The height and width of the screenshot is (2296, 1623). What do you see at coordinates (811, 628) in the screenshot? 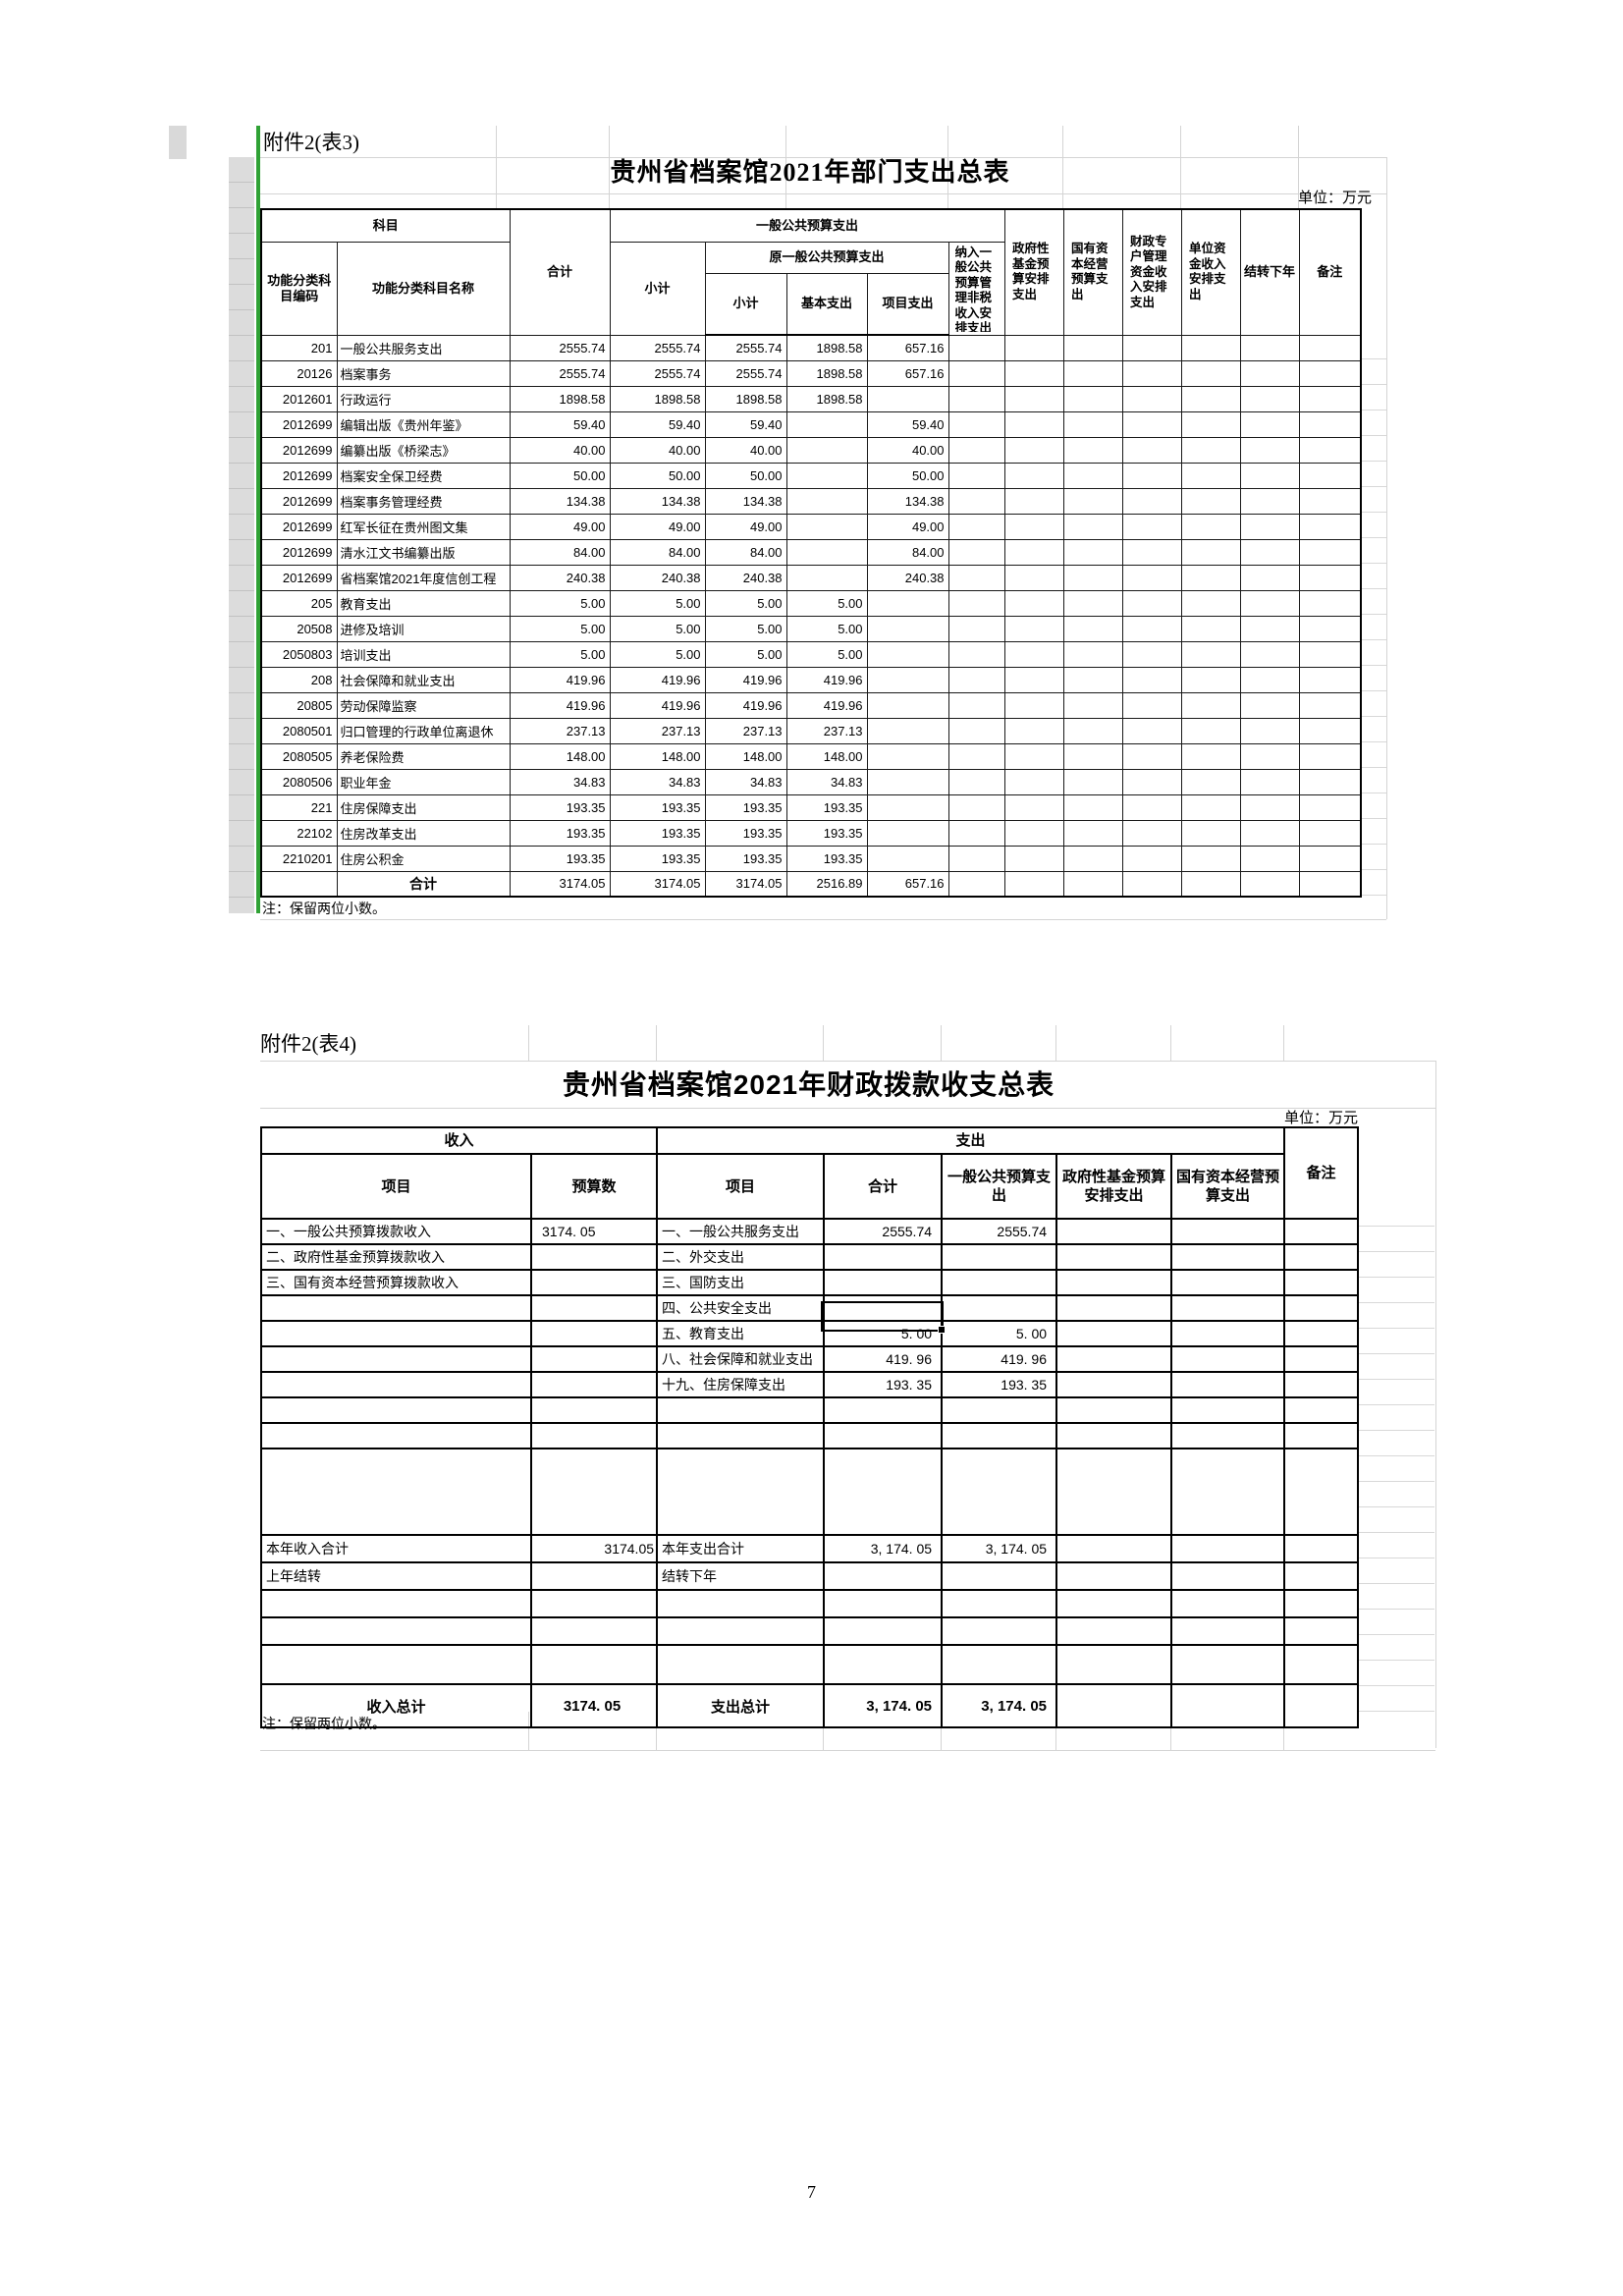
I see `table-row: 20508 进修及培训 5.00 5.00 5.00 5.00` at bounding box center [811, 628].